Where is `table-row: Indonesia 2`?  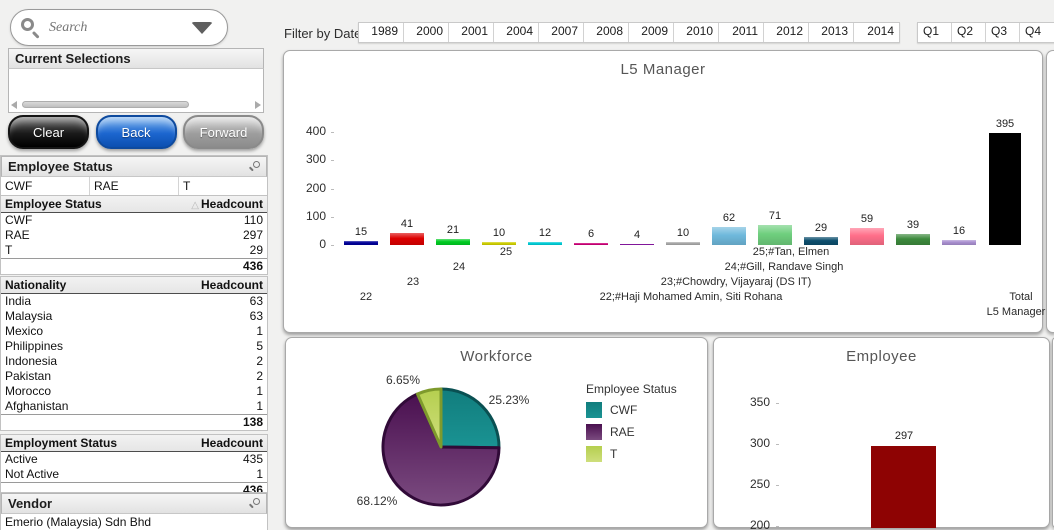 table-row: Indonesia 2 is located at coordinates (134, 361).